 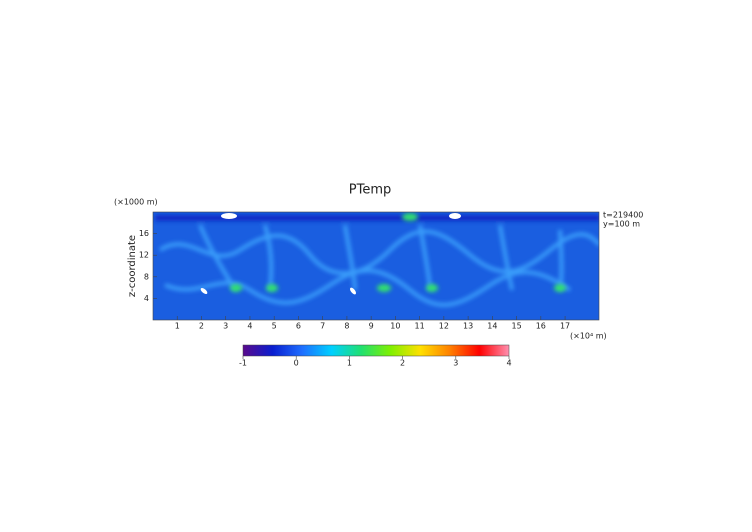 What do you see at coordinates (296, 363) in the screenshot?
I see `colorbar-tick-label: 0` at bounding box center [296, 363].